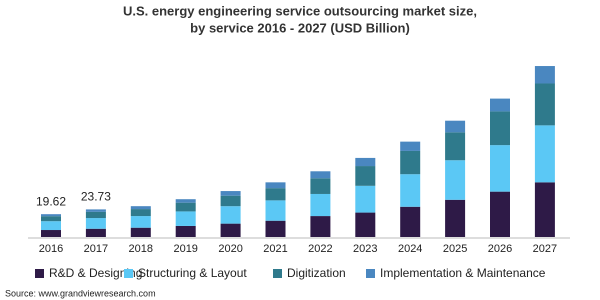  Describe the element at coordinates (51, 201) in the screenshot. I see `total-label: 19.62` at that location.